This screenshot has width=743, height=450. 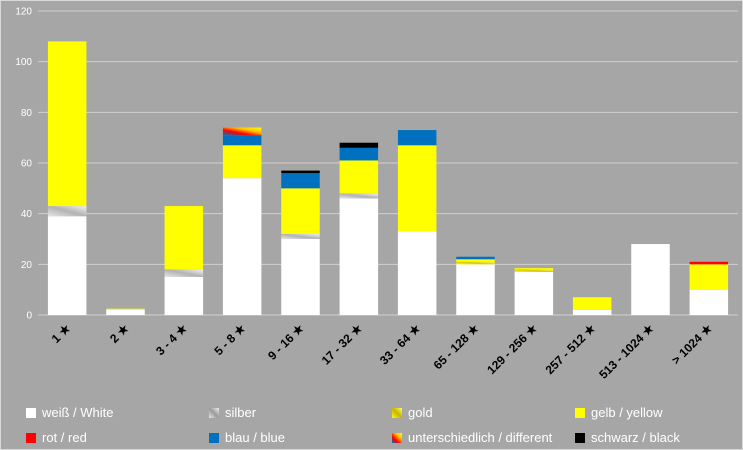 What do you see at coordinates (229, 339) in the screenshot?
I see `x-tick-label: 5 - 8 ★` at bounding box center [229, 339].